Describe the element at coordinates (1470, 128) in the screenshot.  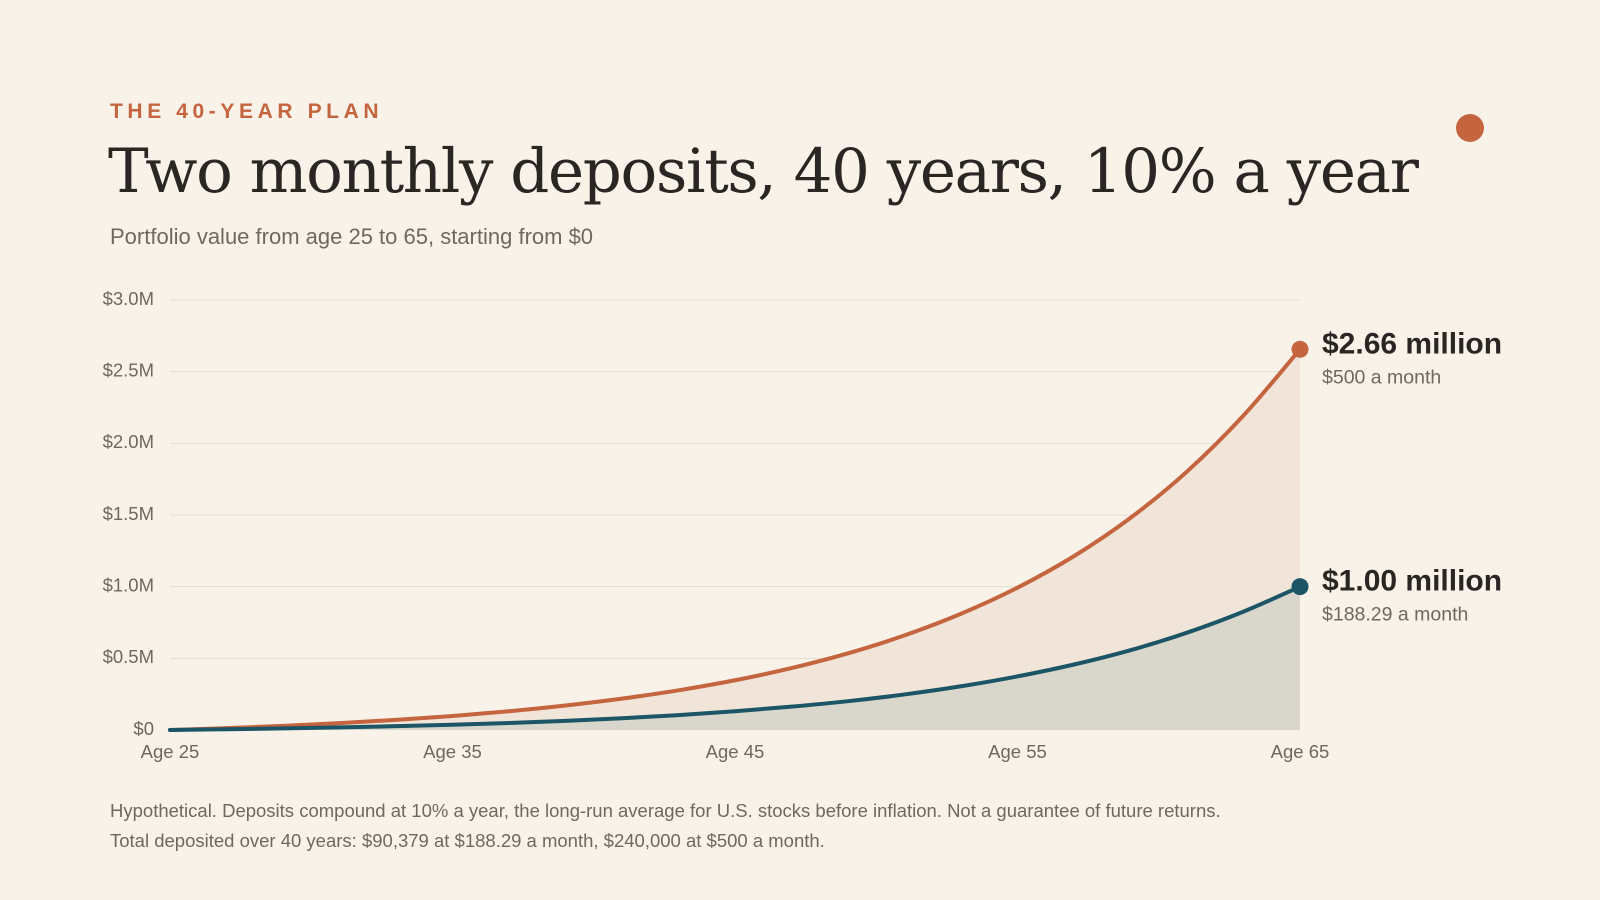
I see `accent-dot-icon` at that location.